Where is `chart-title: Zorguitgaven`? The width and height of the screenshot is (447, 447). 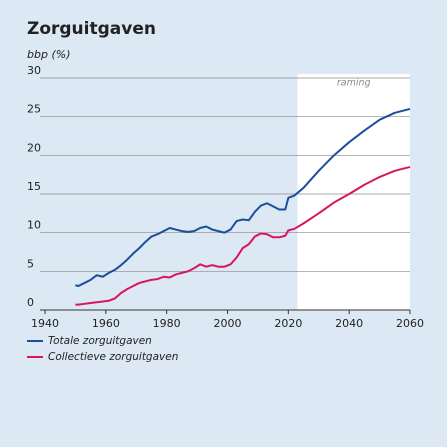 chart-title: Zorguitgaven is located at coordinates (91, 29).